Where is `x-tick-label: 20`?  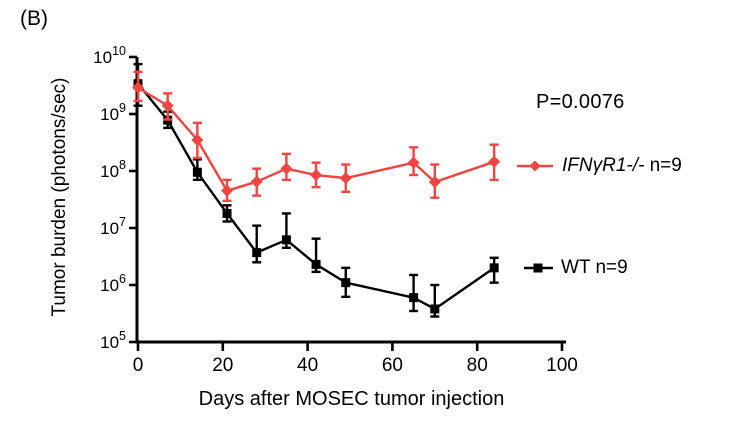 x-tick-label: 20 is located at coordinates (222, 365).